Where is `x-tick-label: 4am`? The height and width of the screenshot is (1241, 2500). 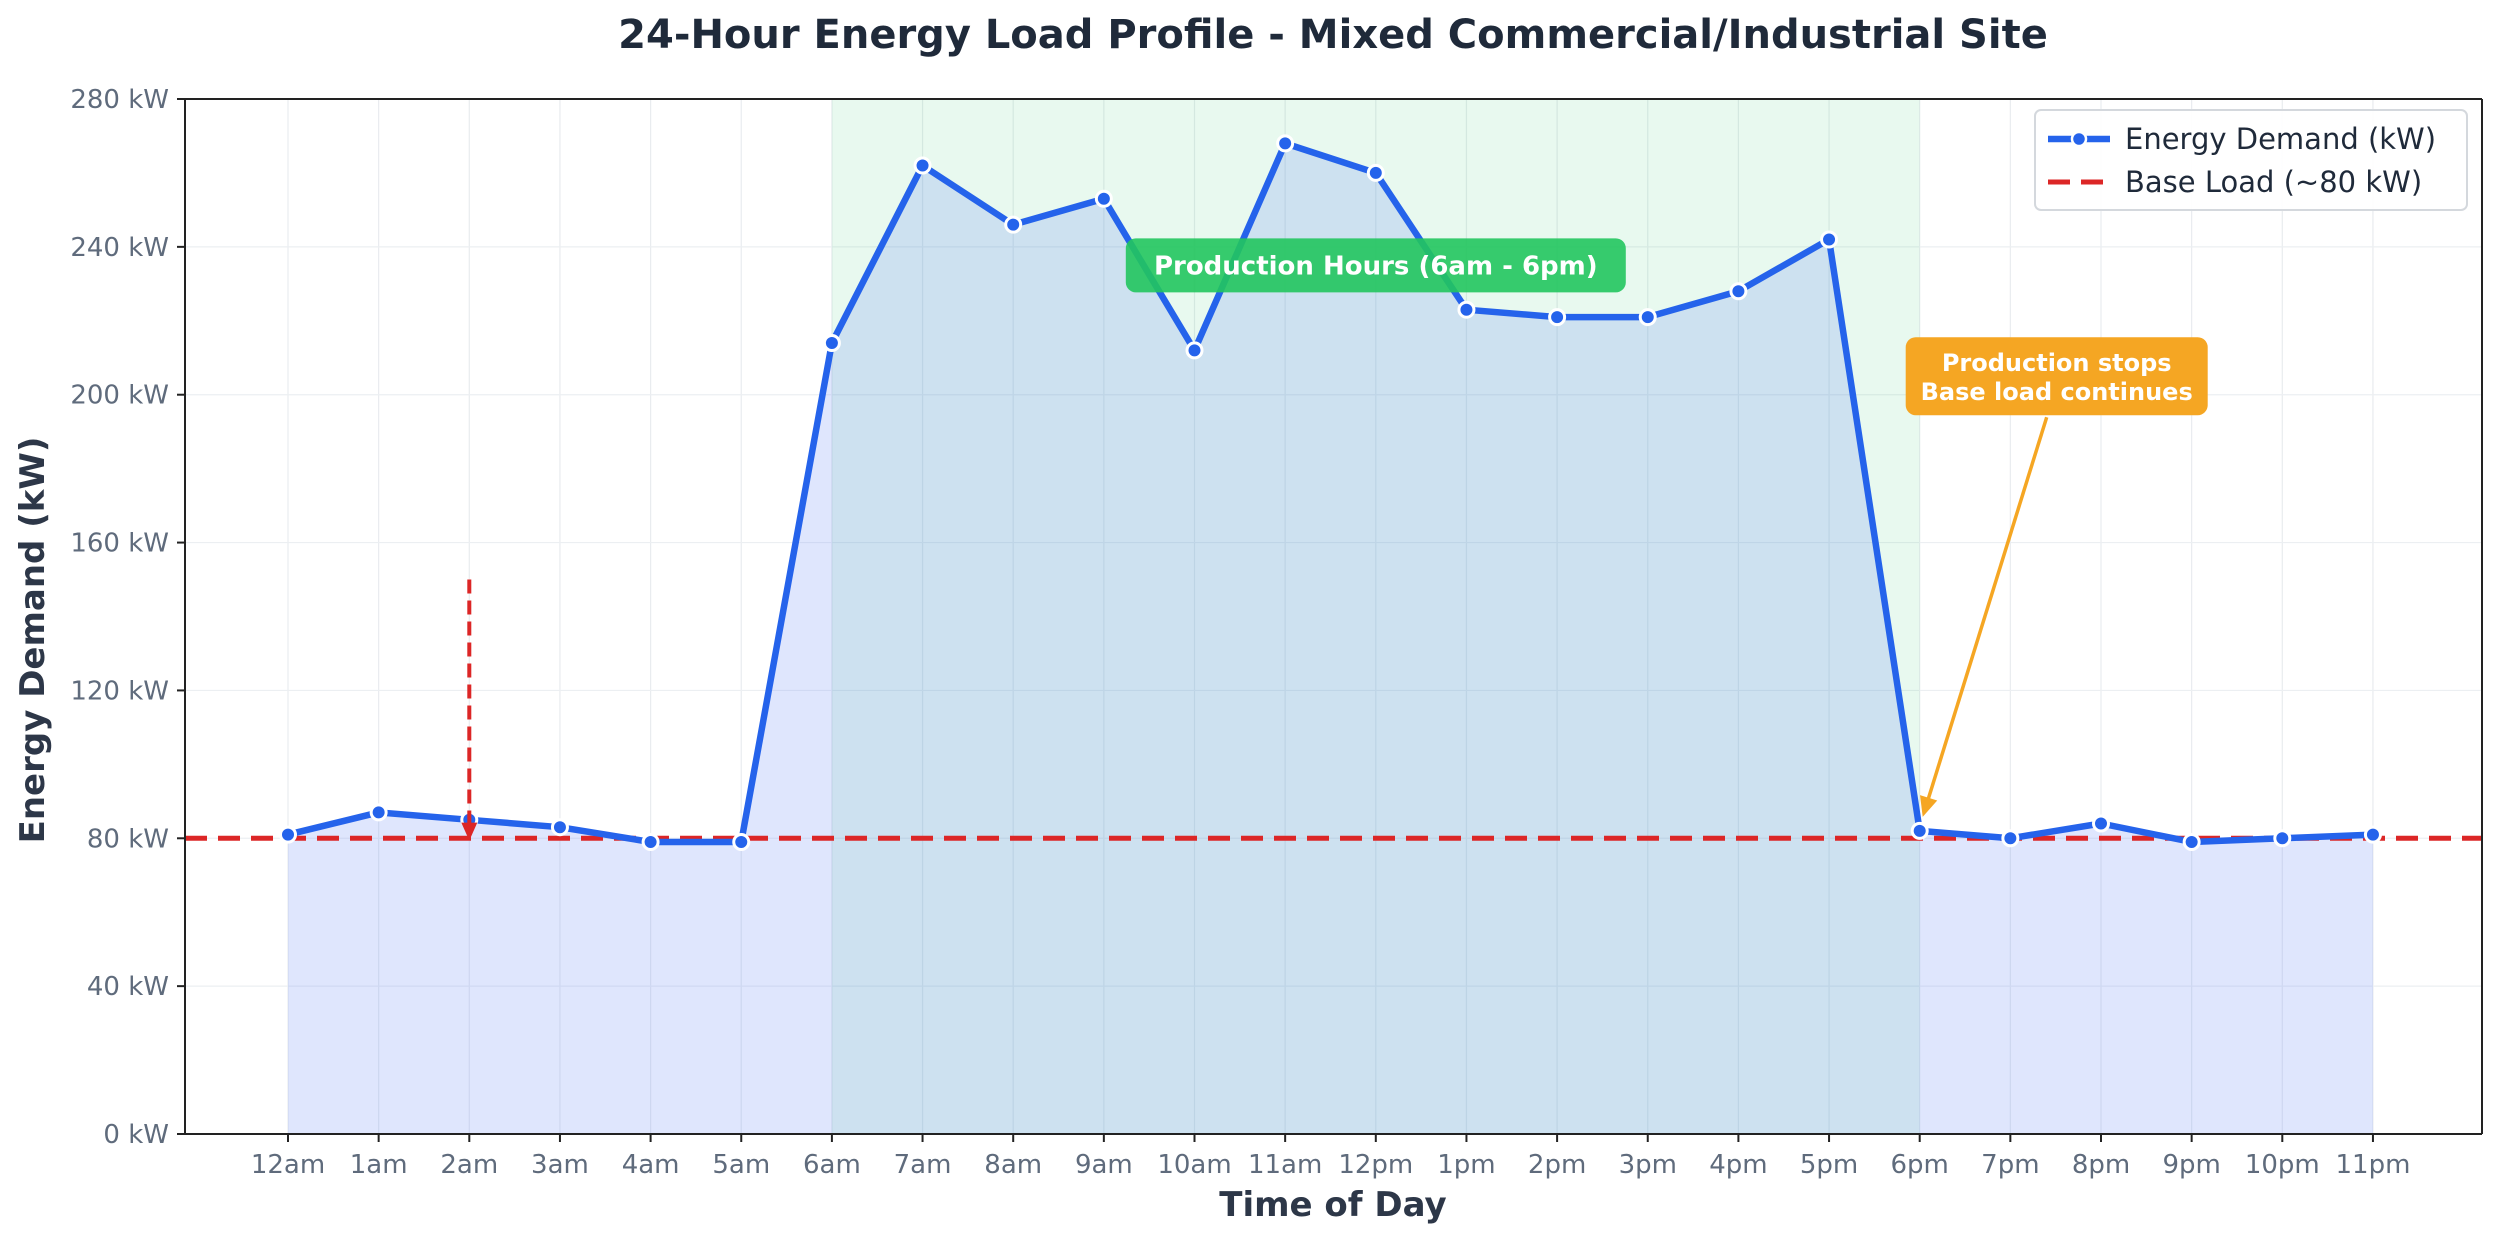
x-tick-label: 4am is located at coordinates (651, 1165).